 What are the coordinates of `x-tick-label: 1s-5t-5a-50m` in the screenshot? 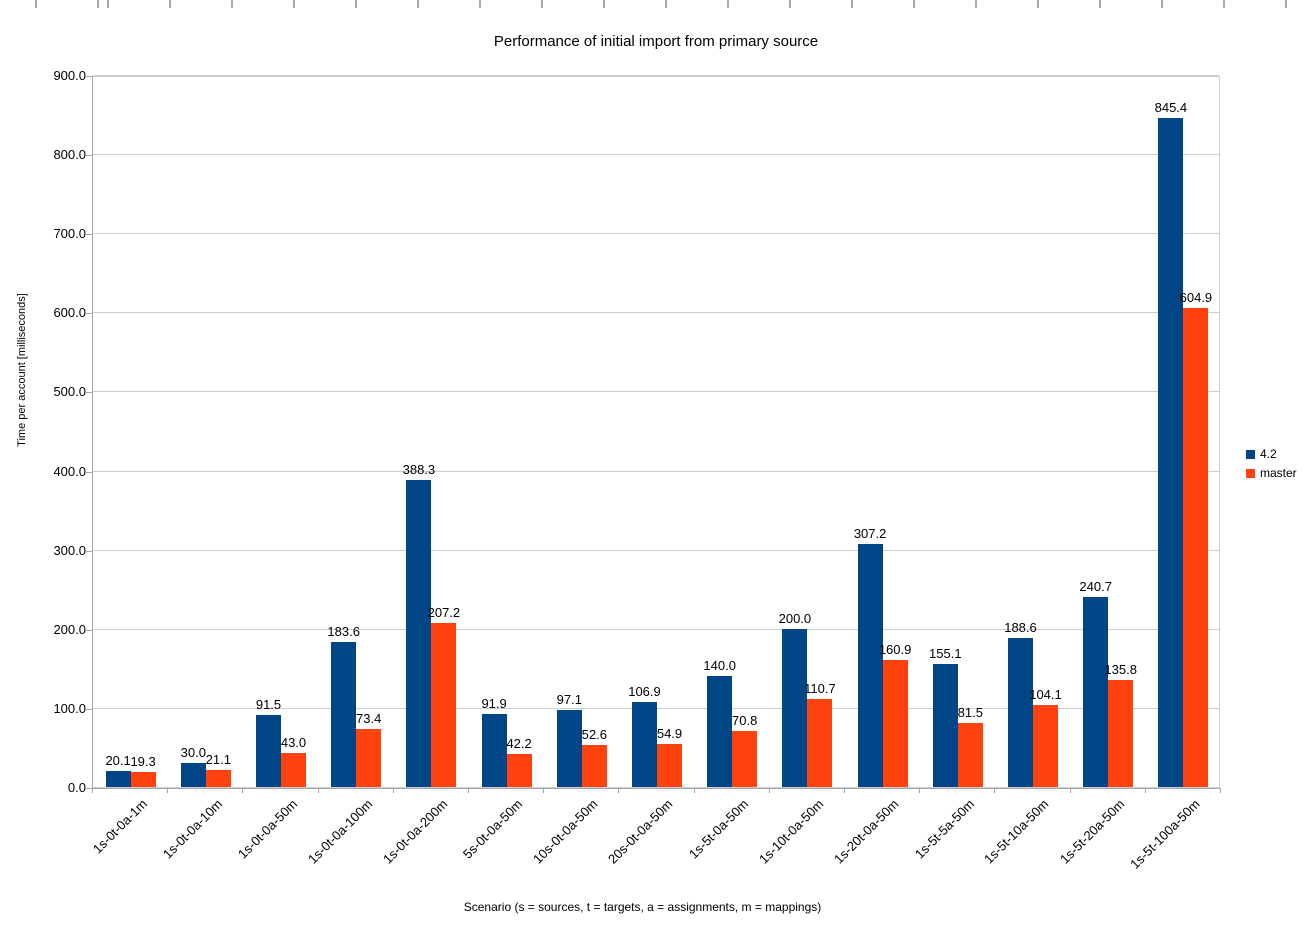 It's located at (944, 829).